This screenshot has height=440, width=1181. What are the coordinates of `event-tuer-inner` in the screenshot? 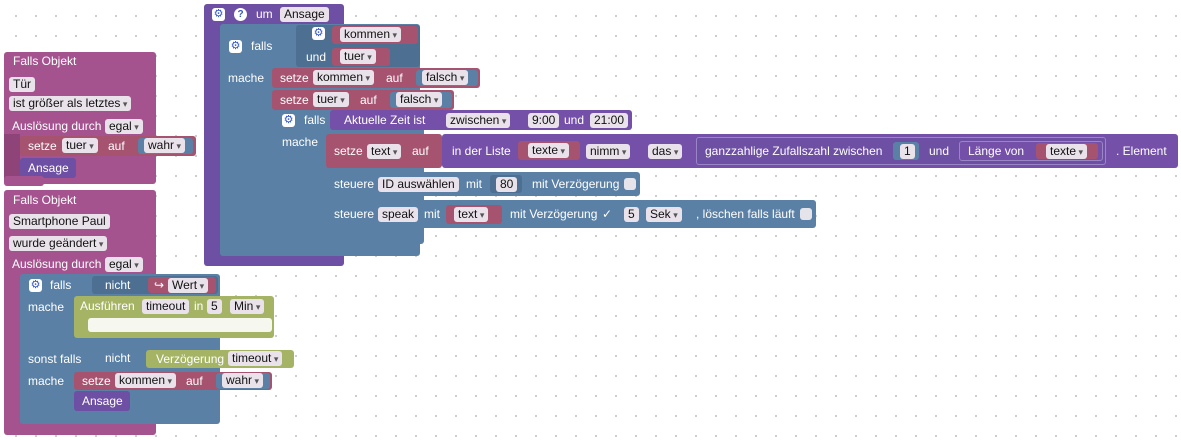 It's located at (12, 159).